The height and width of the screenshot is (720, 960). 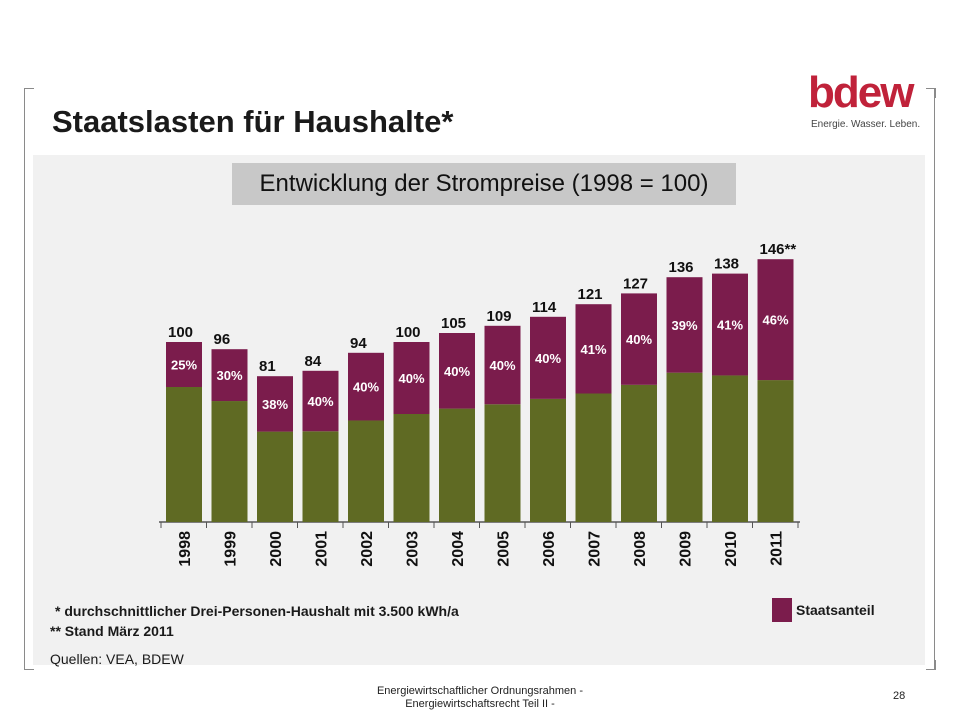 I want to click on bar-rest-1999, so click(x=229, y=461).